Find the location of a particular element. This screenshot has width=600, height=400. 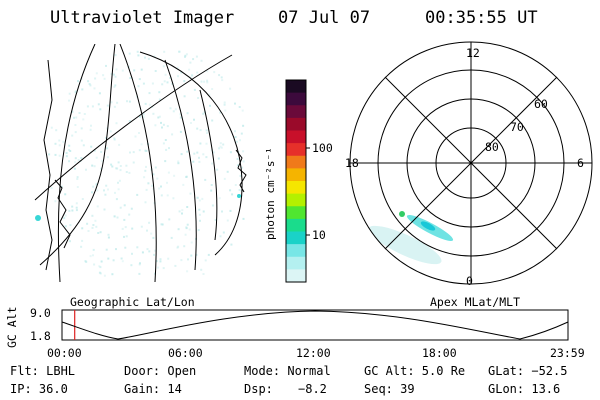

colorbar is located at coordinates (296, 181).